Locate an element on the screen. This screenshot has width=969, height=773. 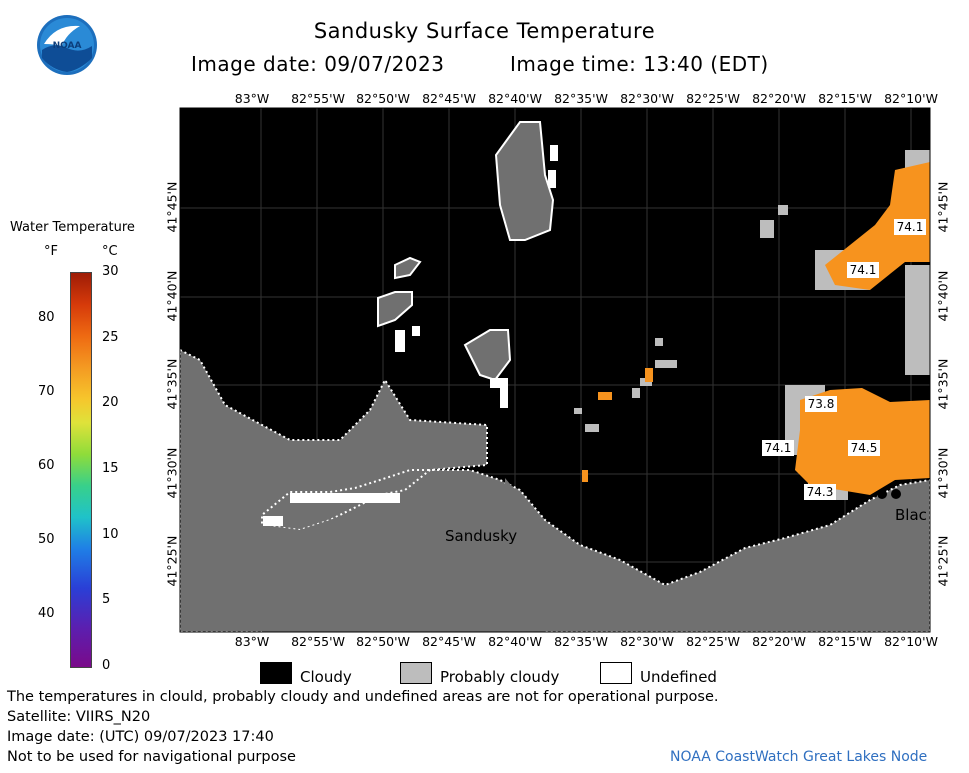
page-title: Sandusky Surface Temperature is located at coordinates (484, 31).